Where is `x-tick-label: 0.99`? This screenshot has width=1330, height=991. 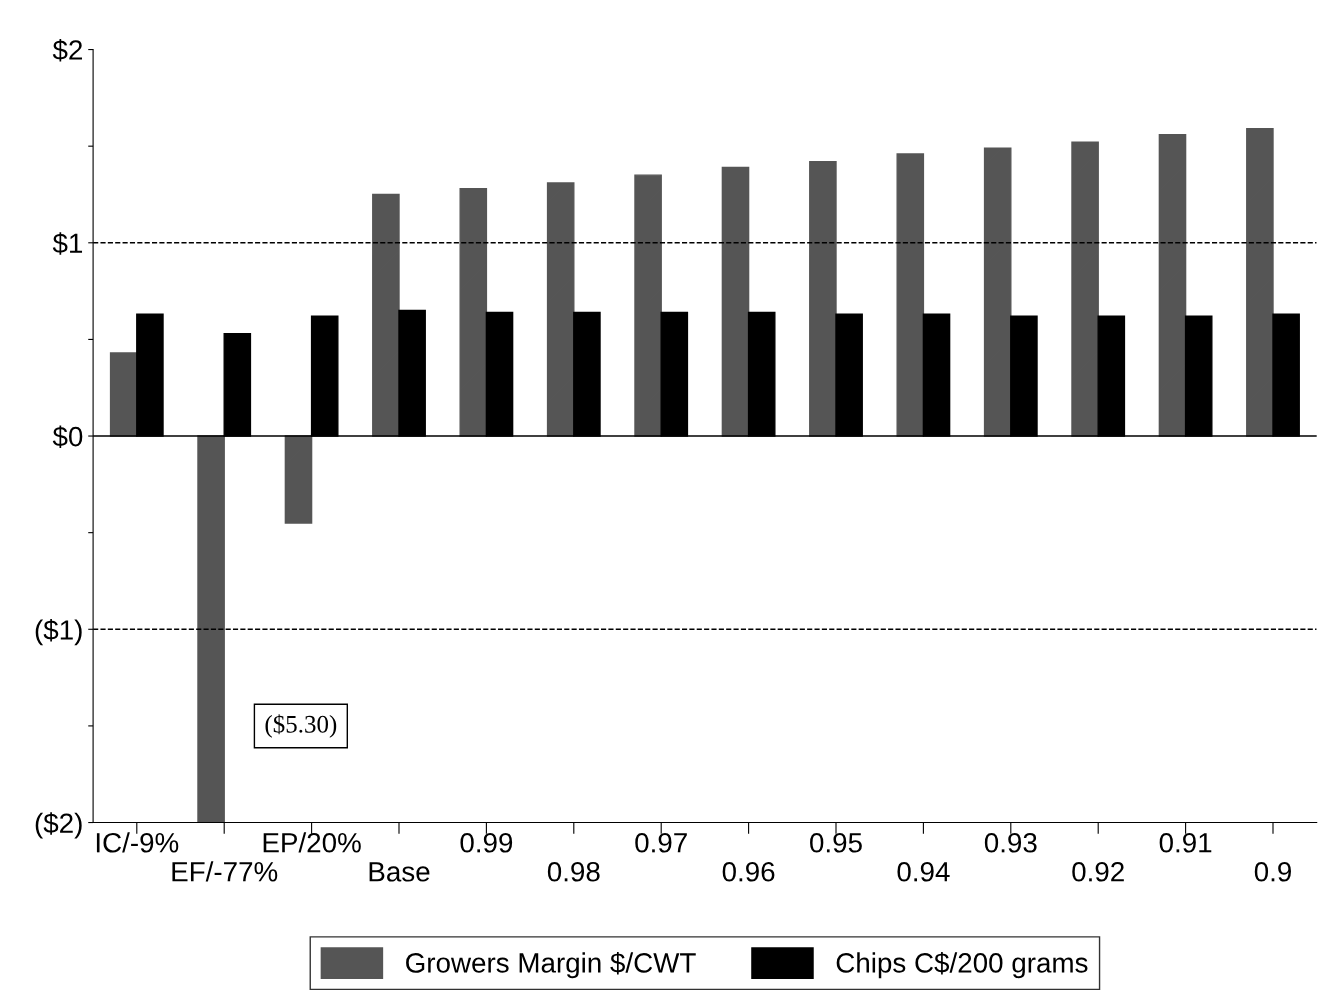
x-tick-label: 0.99 is located at coordinates (486, 842).